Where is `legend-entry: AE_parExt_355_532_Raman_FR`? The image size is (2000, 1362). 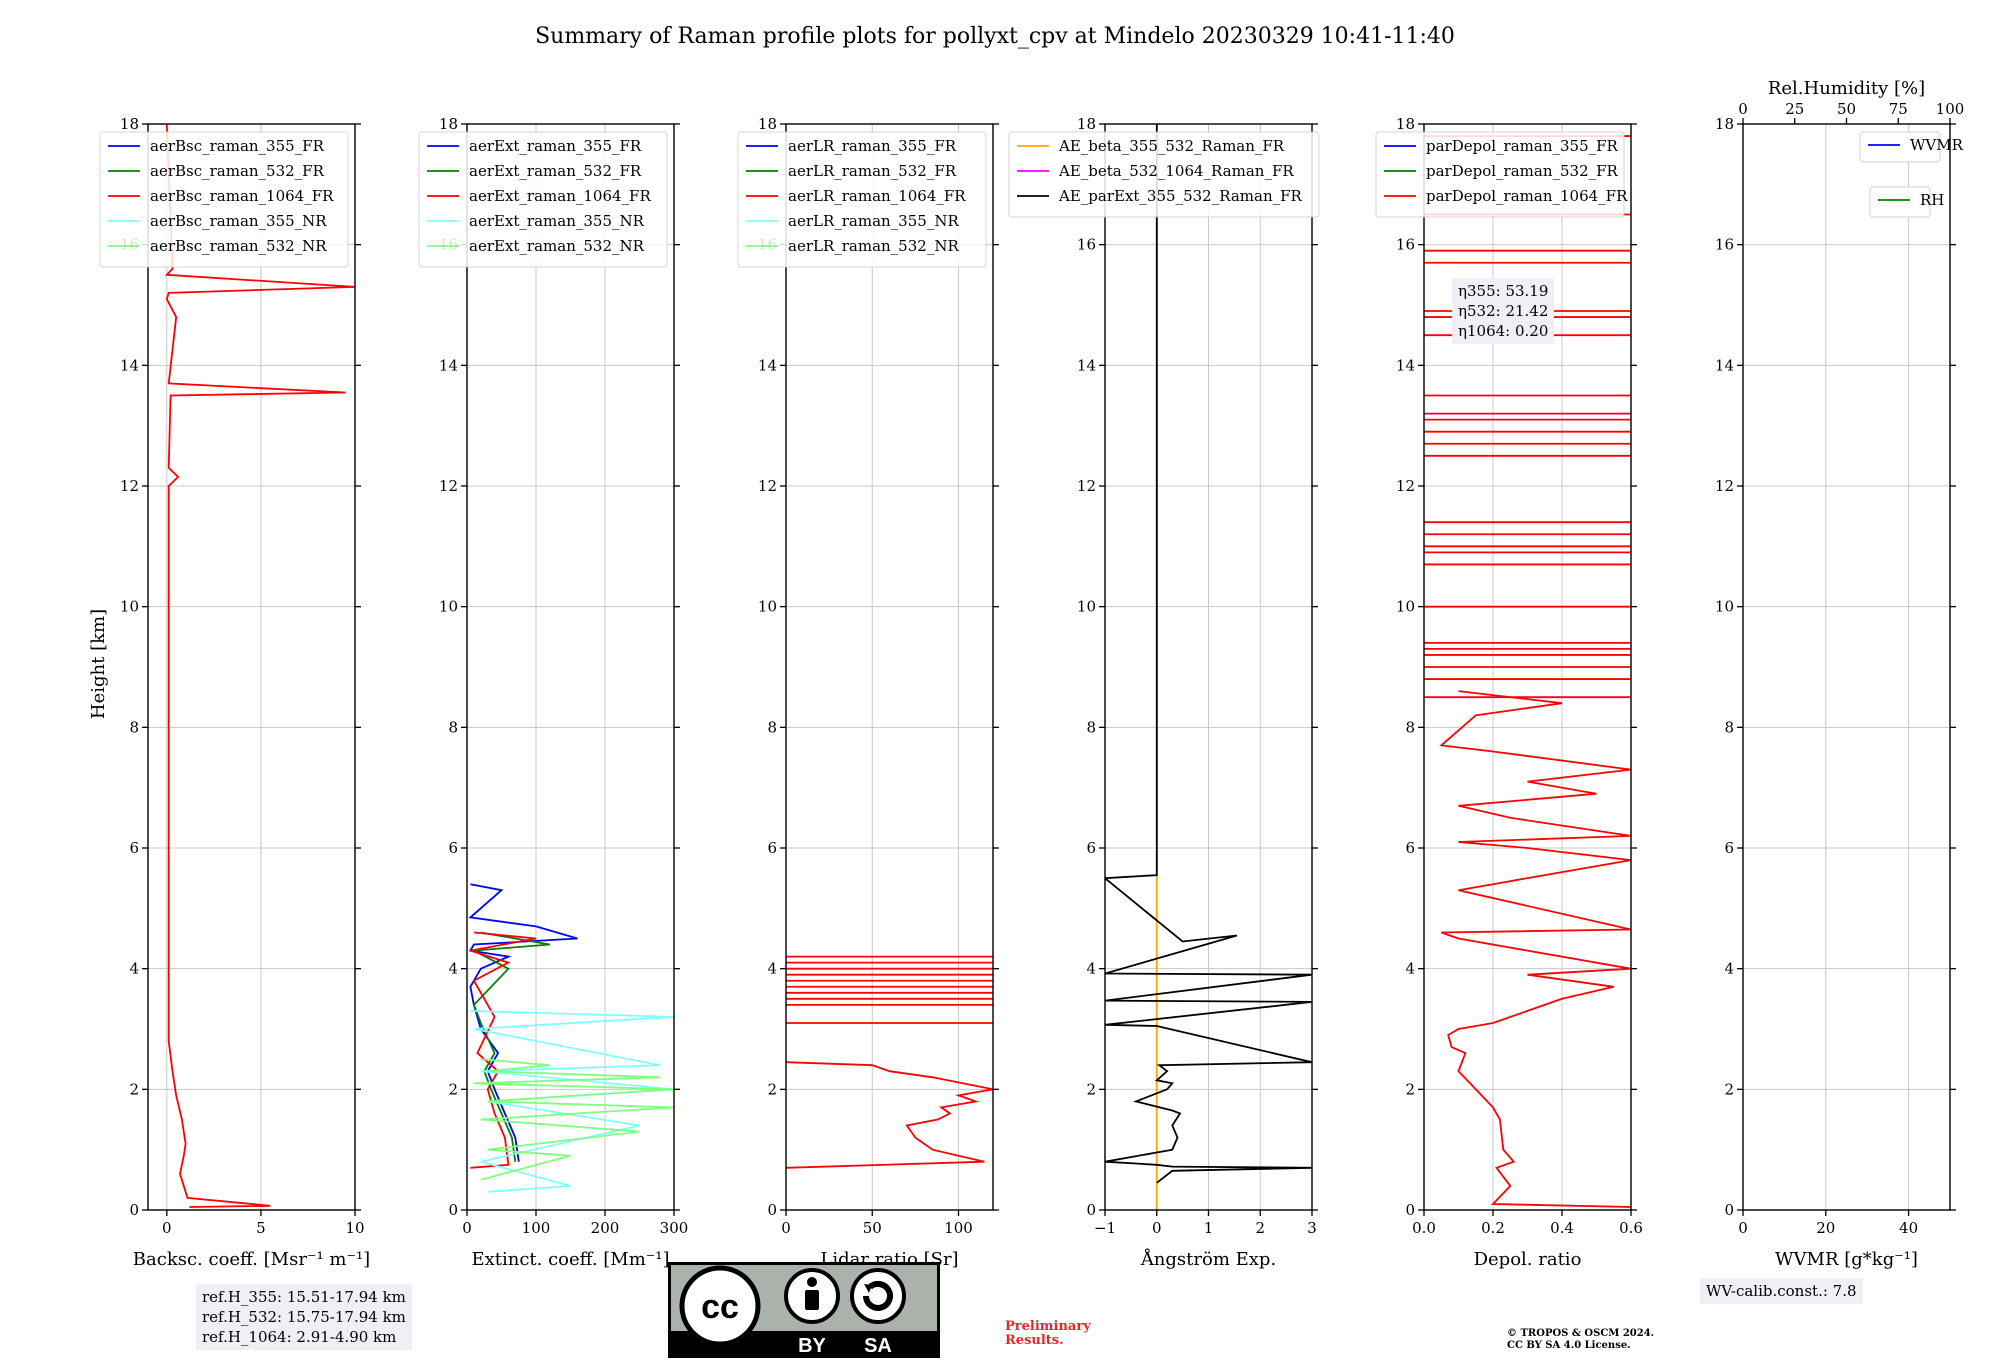
legend-entry: AE_parExt_355_532_Raman_FR is located at coordinates (1180, 196).